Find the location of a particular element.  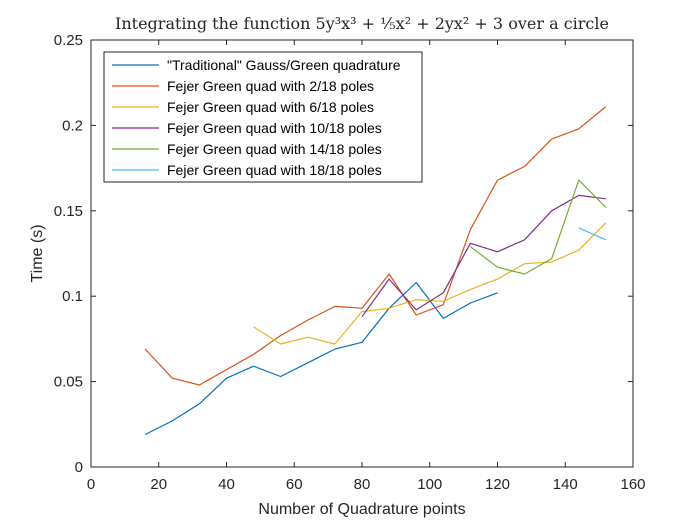

x-tick-label: 140 is located at coordinates (565, 484).